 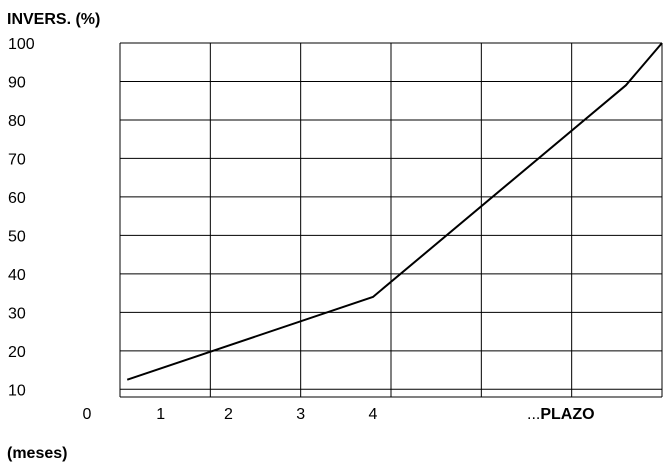 I want to click on y-tick-label: 80, so click(x=17, y=121).